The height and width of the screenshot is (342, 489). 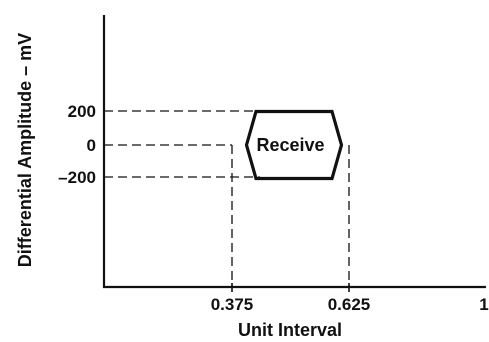 I want to click on receive-region-outline, so click(x=294, y=145).